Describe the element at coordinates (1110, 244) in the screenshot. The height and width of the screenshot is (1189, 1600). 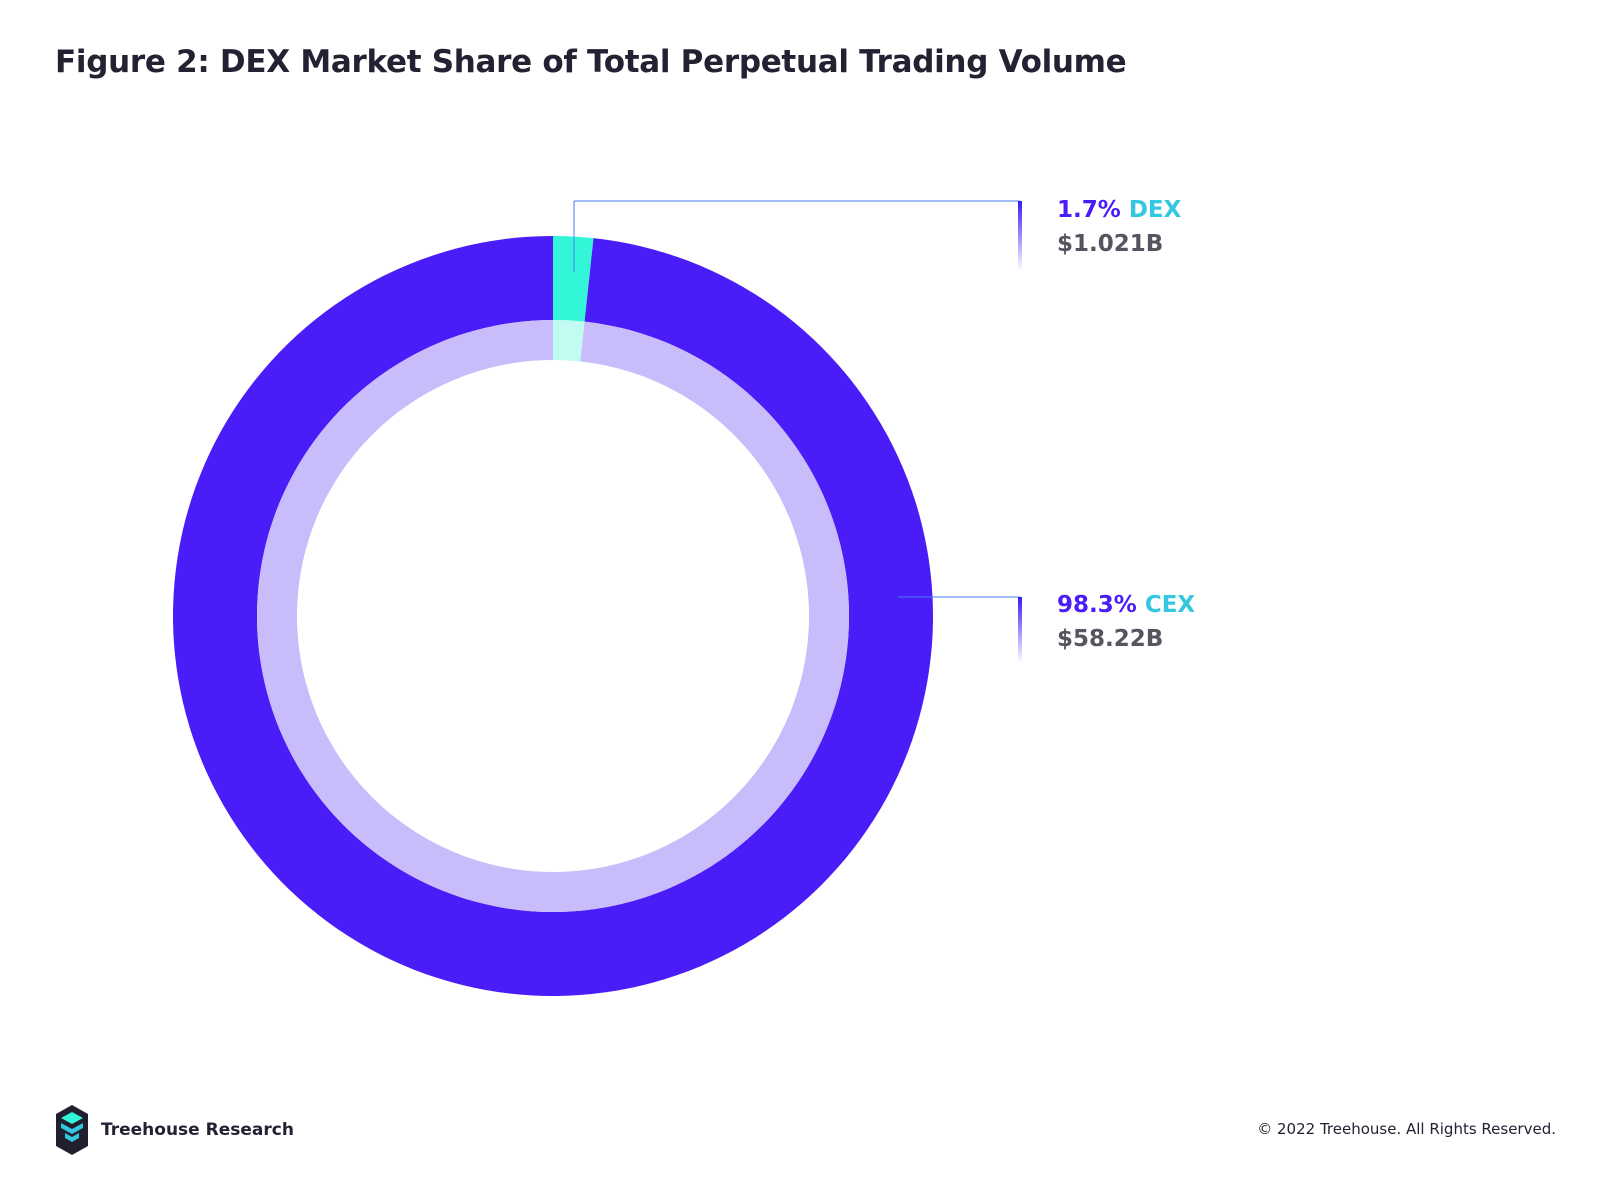
I see `slice-amount: $1.021B` at that location.